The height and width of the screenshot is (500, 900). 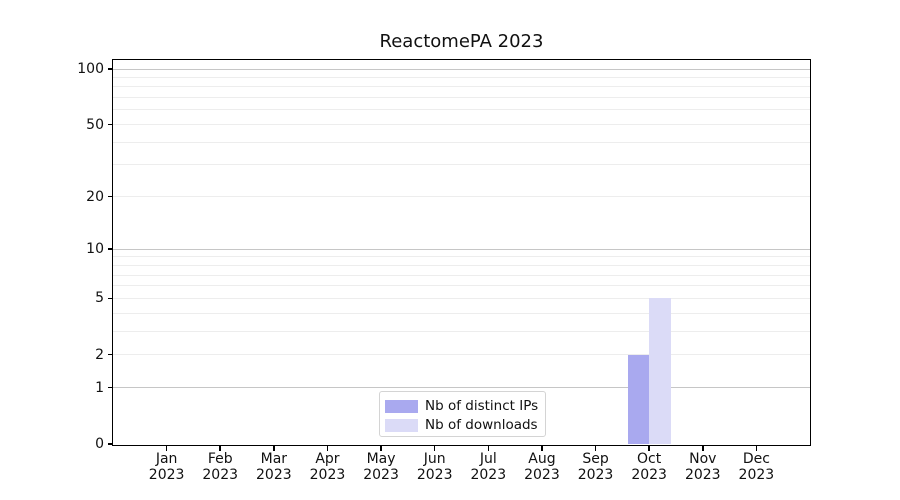 I want to click on legend-swatch-distinct-ips, so click(x=401, y=406).